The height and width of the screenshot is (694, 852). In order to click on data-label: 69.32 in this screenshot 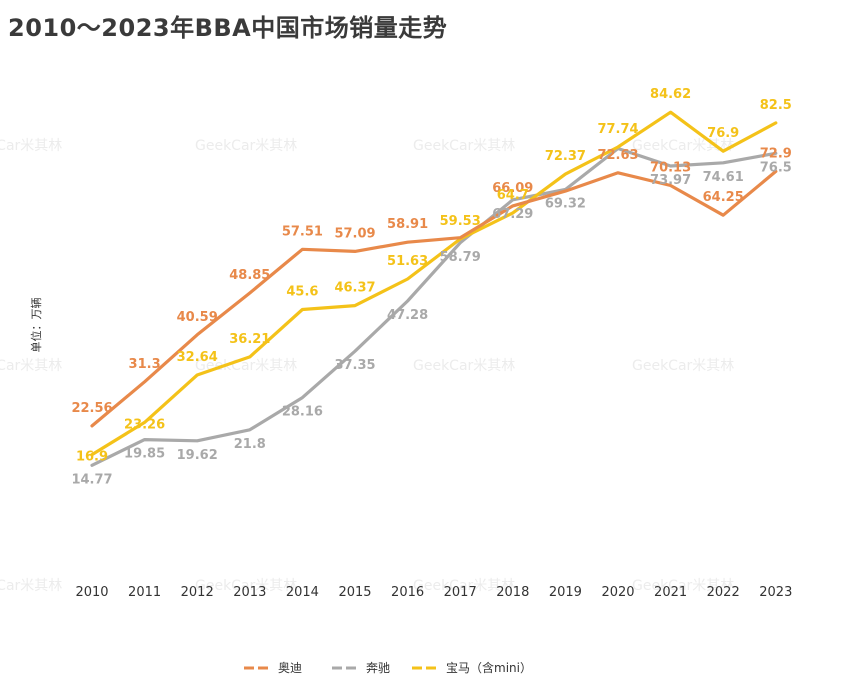, I will do `click(565, 204)`.